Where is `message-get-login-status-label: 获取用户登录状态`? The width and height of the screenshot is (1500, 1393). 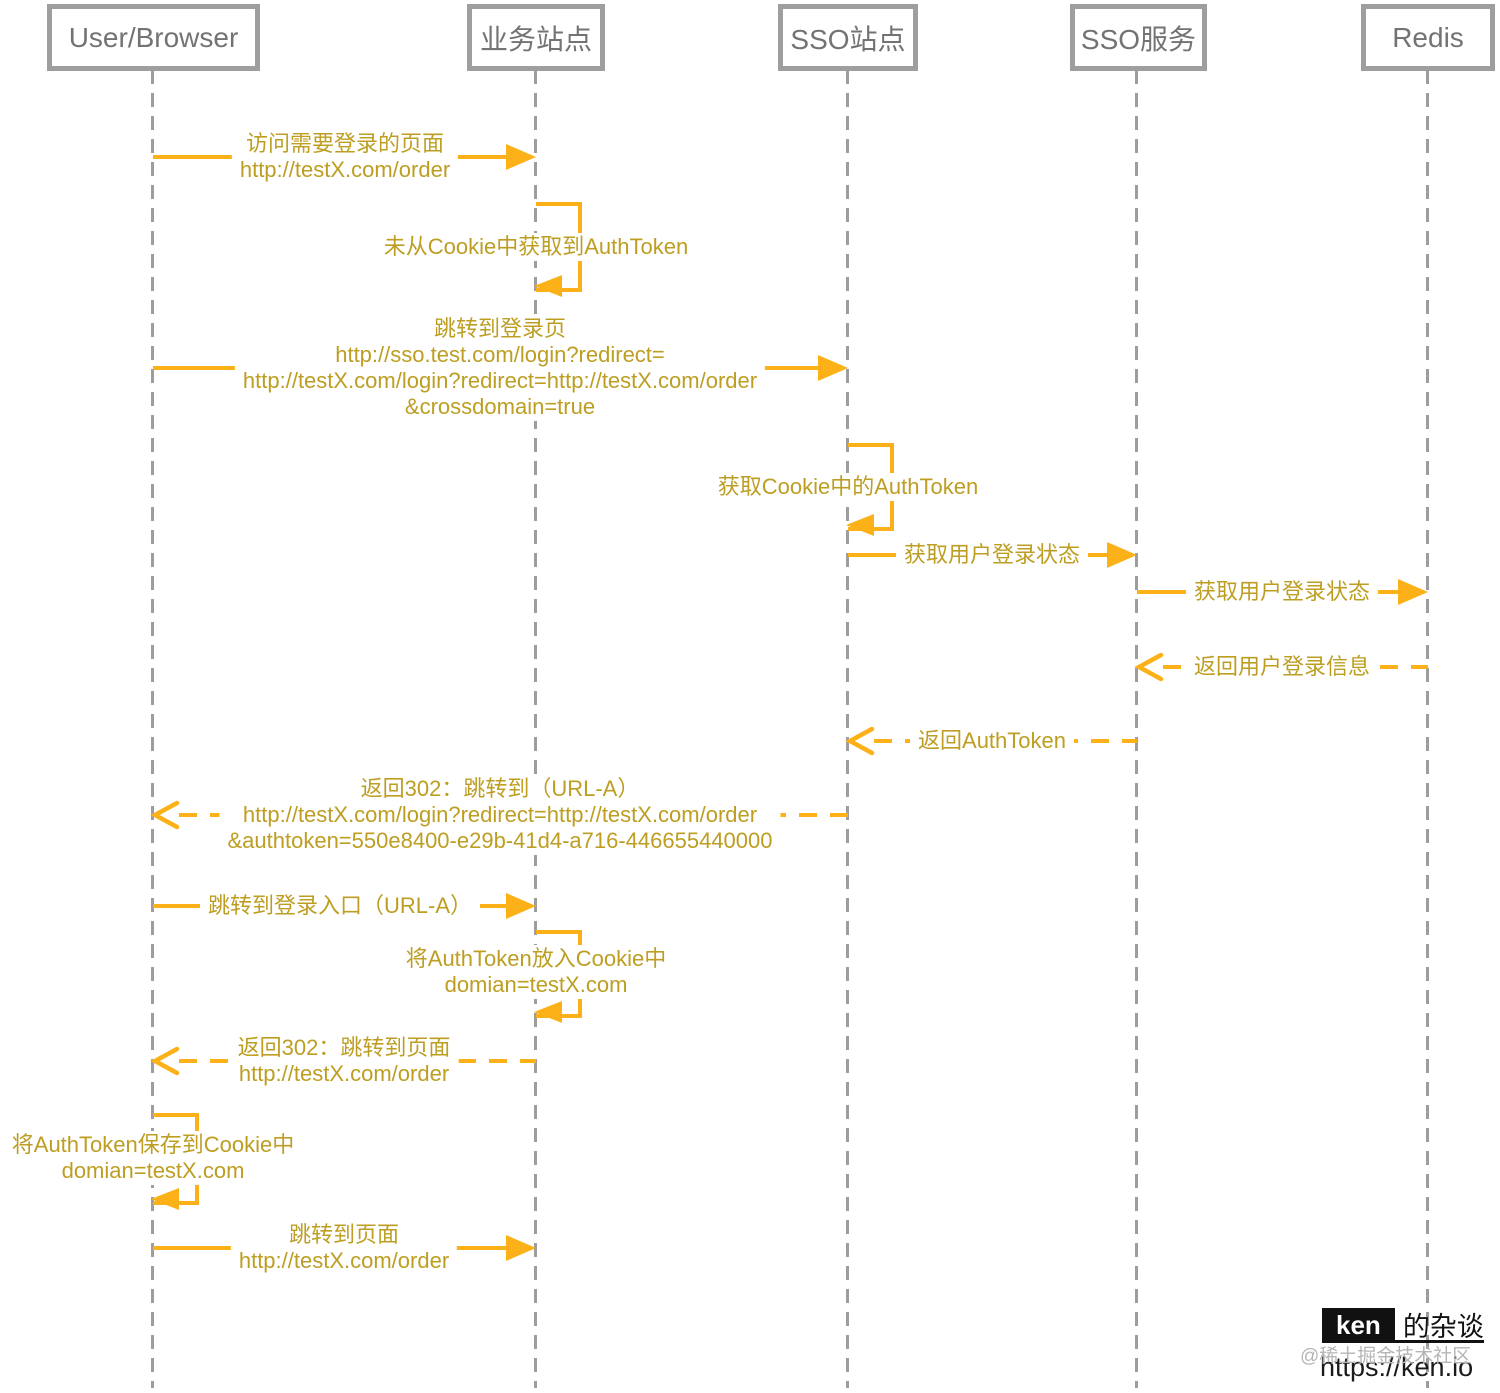 message-get-login-status-label: 获取用户登录状态 is located at coordinates (992, 555).